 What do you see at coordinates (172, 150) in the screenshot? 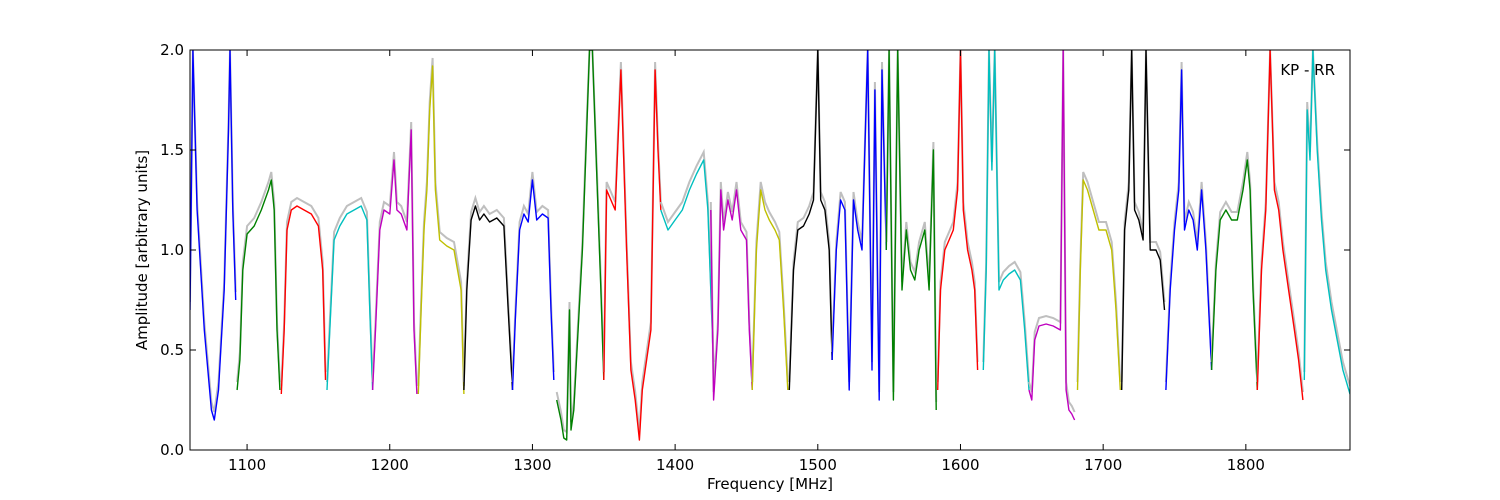
I see `y-tick-label-3: 1.5` at bounding box center [172, 150].